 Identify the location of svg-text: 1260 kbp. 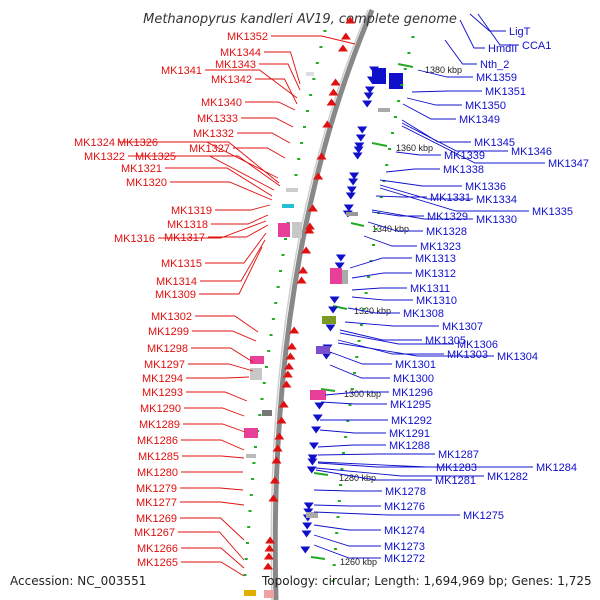
(358, 562).